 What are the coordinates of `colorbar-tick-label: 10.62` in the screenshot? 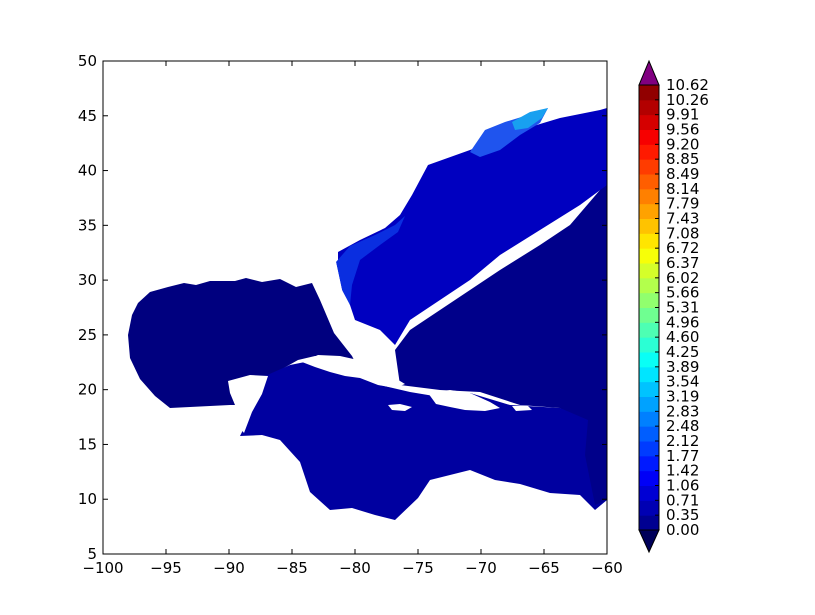 It's located at (687, 85).